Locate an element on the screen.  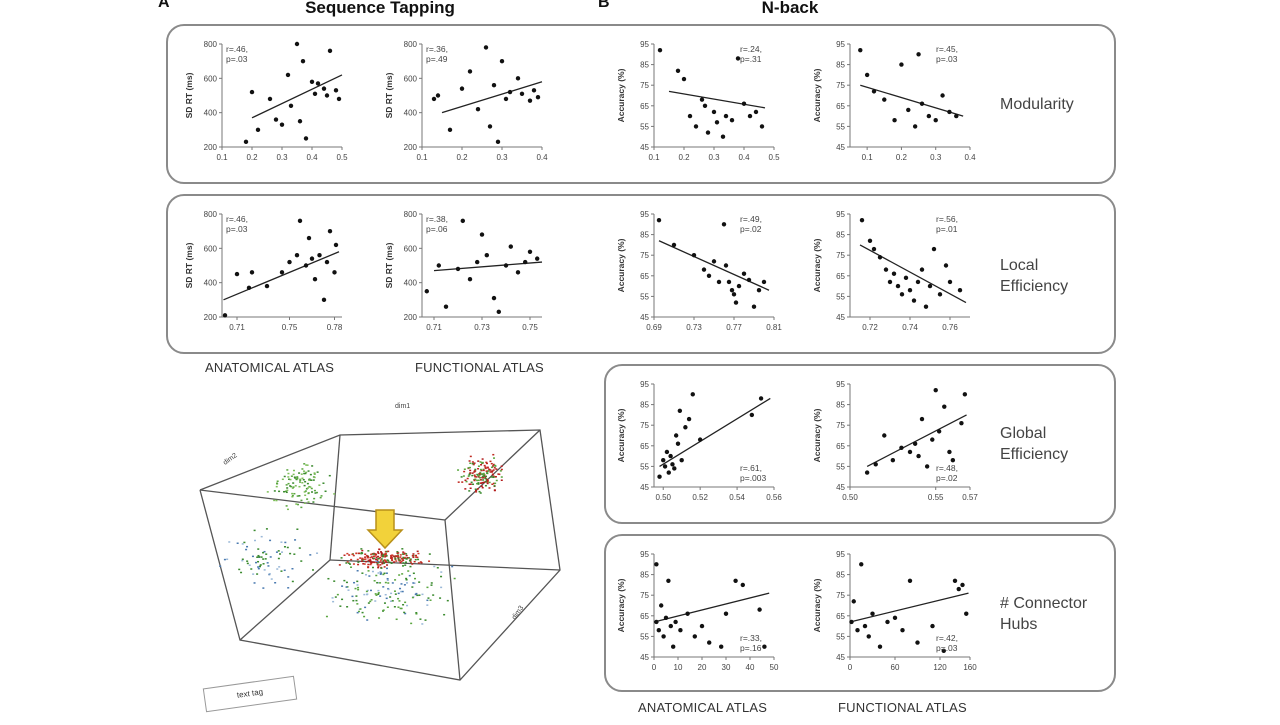
y-axis-label: SD RT (ms) is located at coordinates (189, 95).